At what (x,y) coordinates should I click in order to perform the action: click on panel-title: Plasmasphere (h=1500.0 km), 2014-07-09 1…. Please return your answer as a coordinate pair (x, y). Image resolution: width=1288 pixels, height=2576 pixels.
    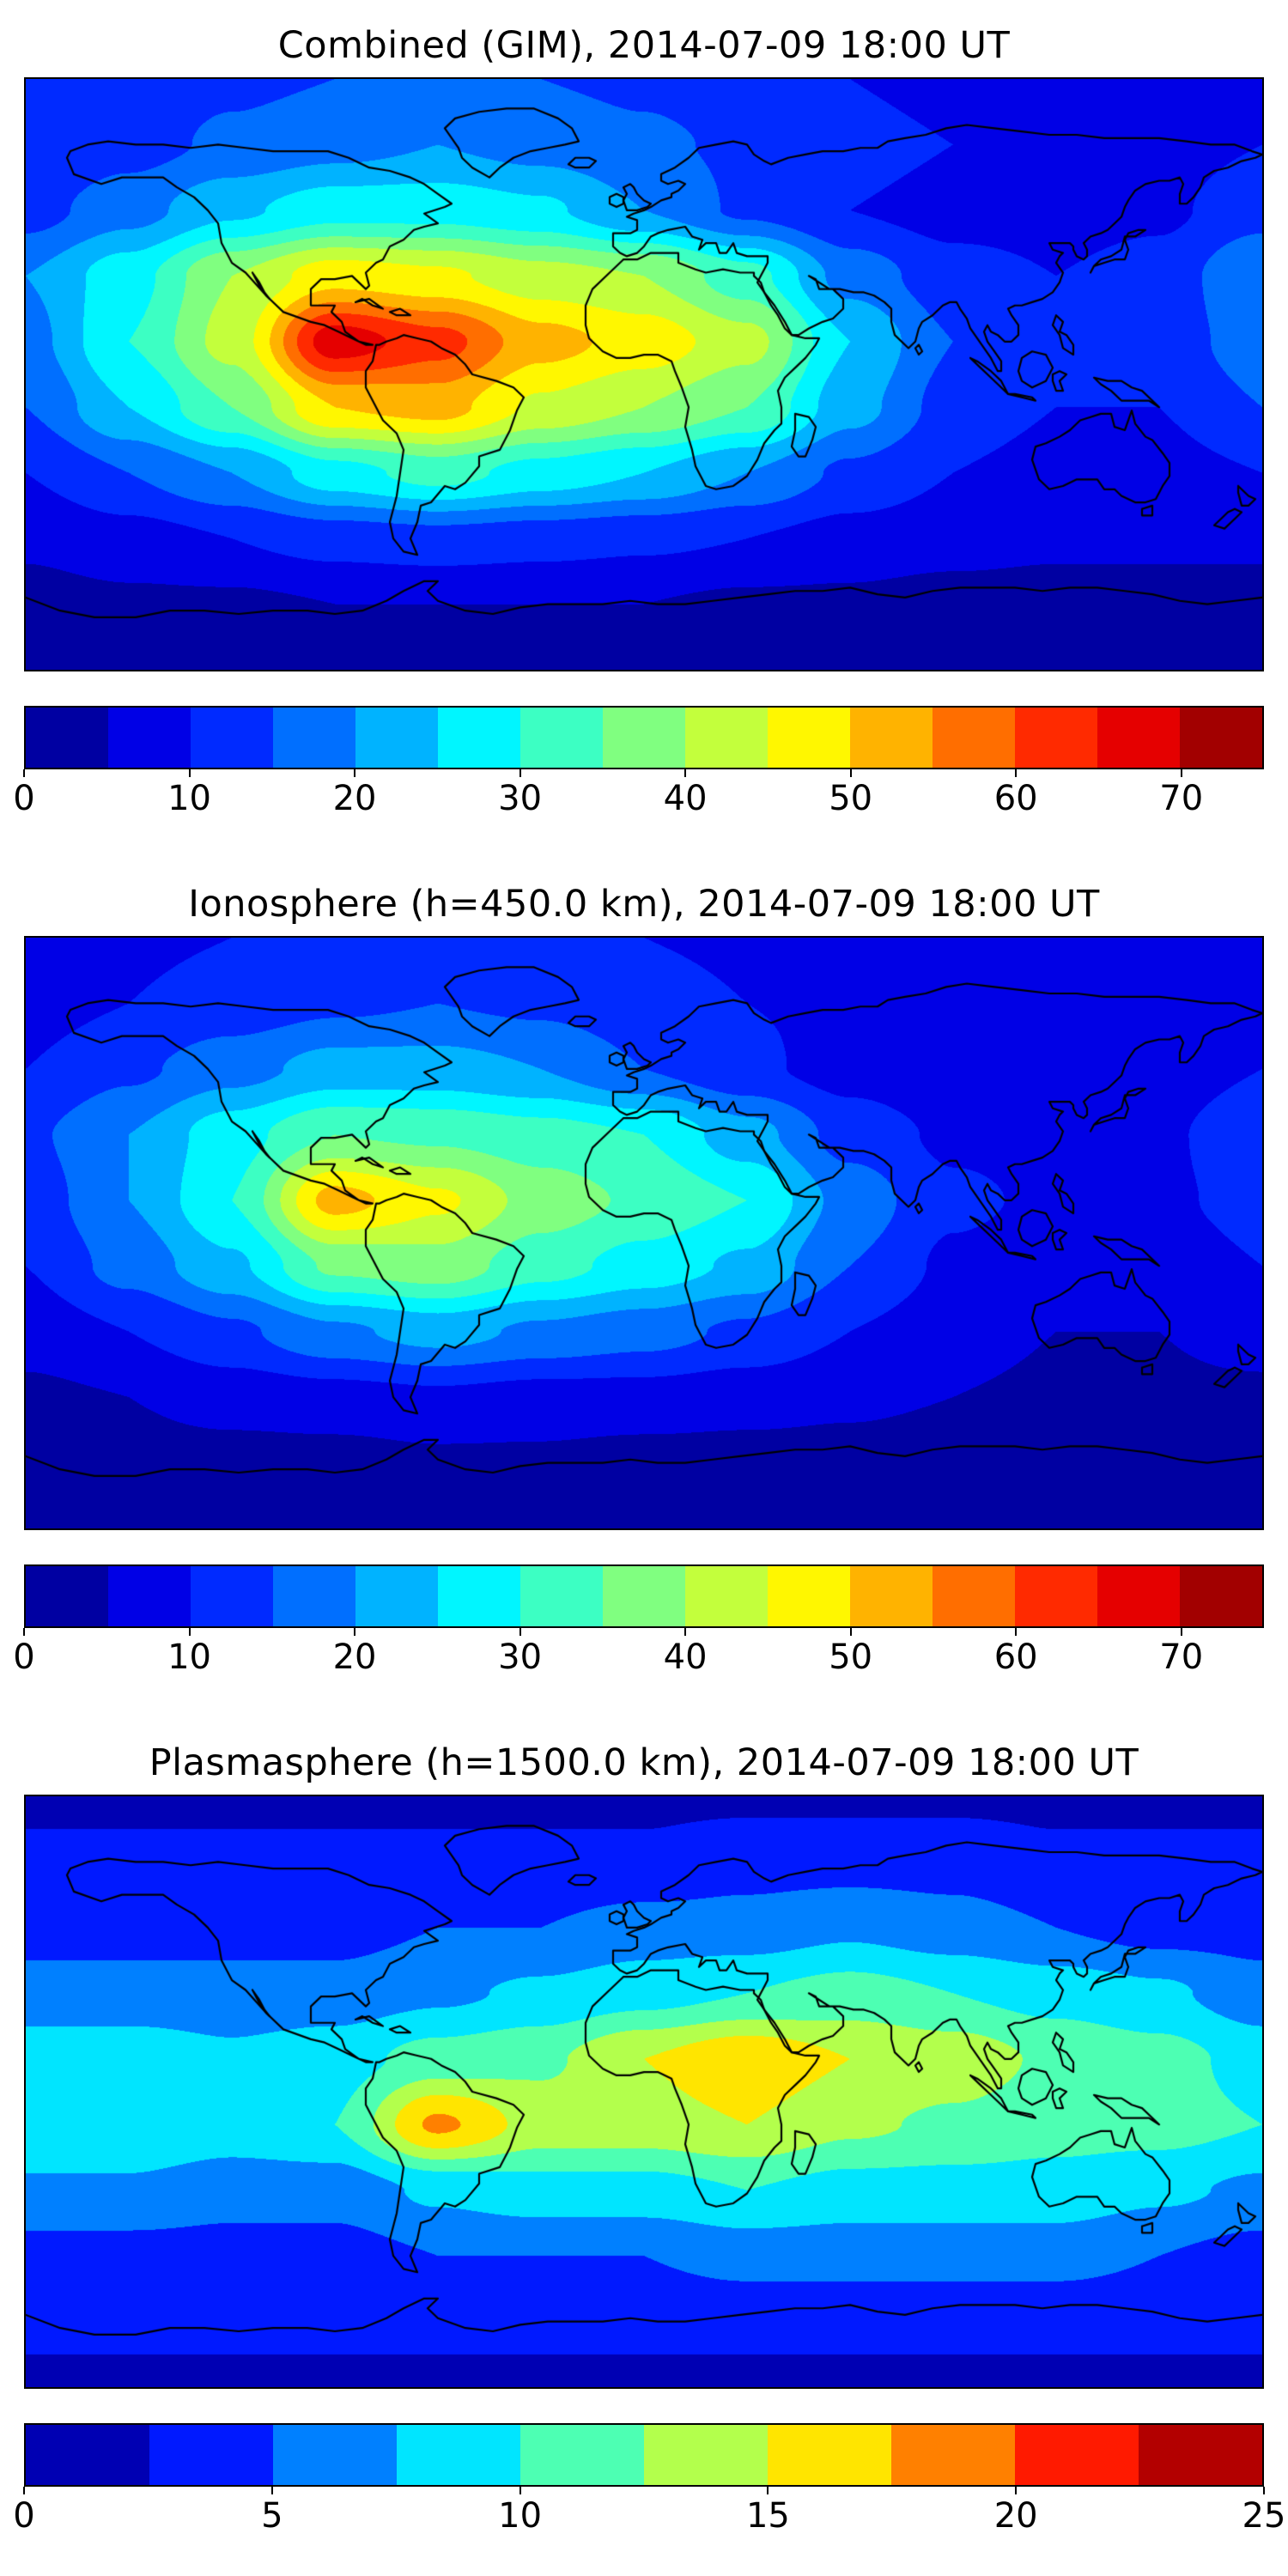
    Looking at the image, I should click on (644, 1762).